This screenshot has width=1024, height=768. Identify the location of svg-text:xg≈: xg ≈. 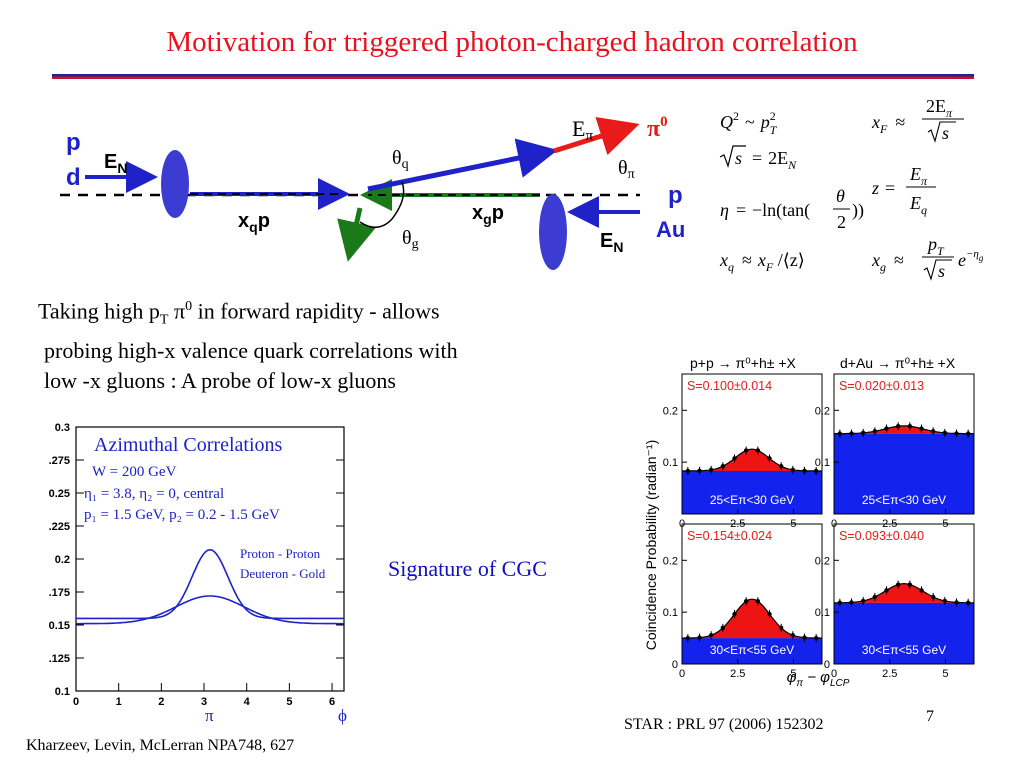
(887, 262).